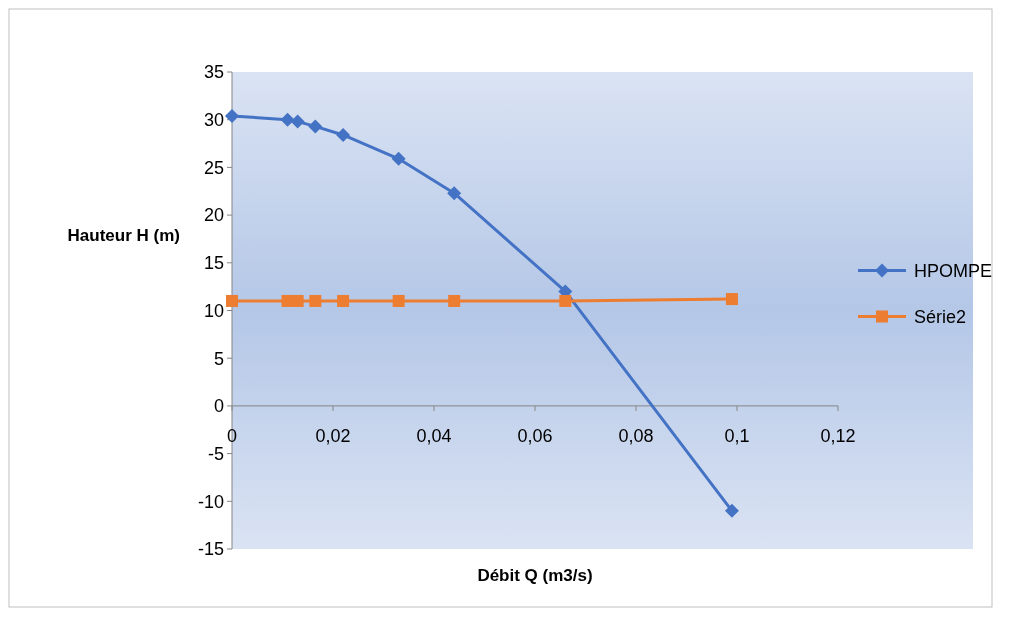 The height and width of the screenshot is (618, 1015). Describe the element at coordinates (213, 120) in the screenshot. I see `y-tick-label: 30` at that location.